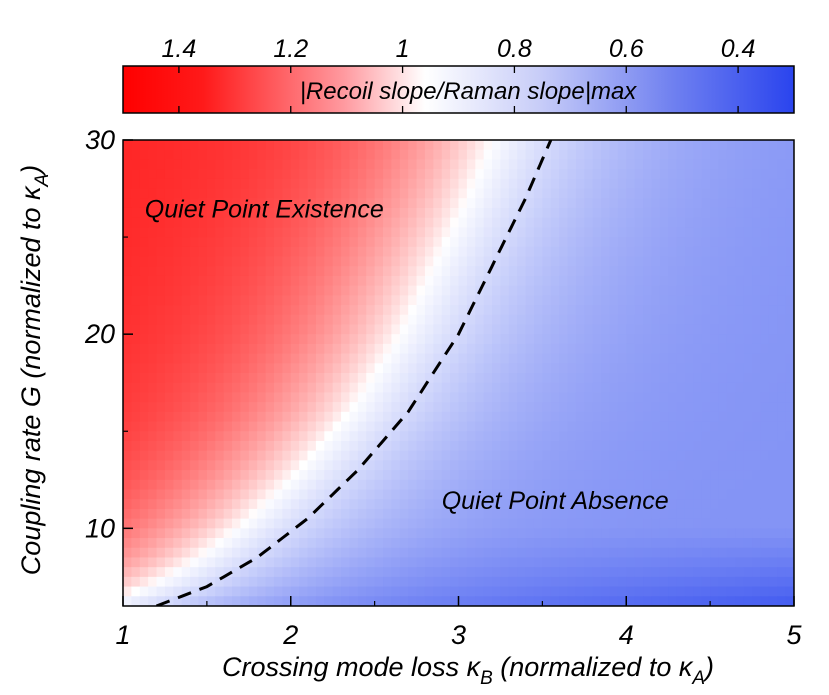  I want to click on y-axis-title: Coupling rate G (normalized to κA), so click(34, 370).